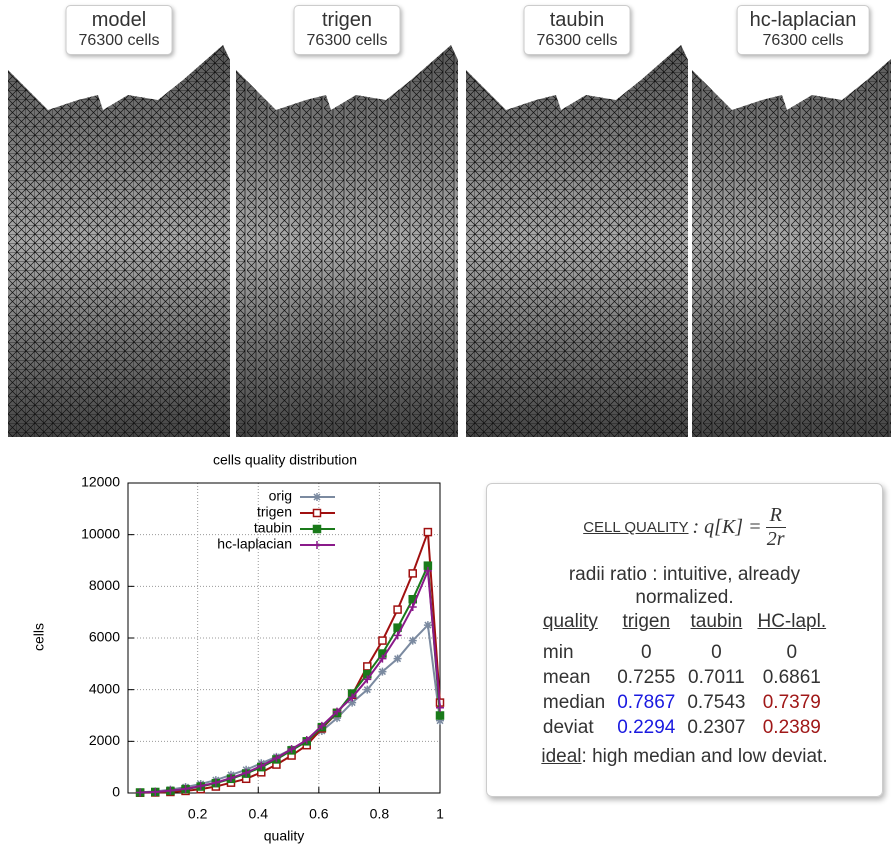  I want to click on panel: taubin 76300 cells, so click(577, 218).